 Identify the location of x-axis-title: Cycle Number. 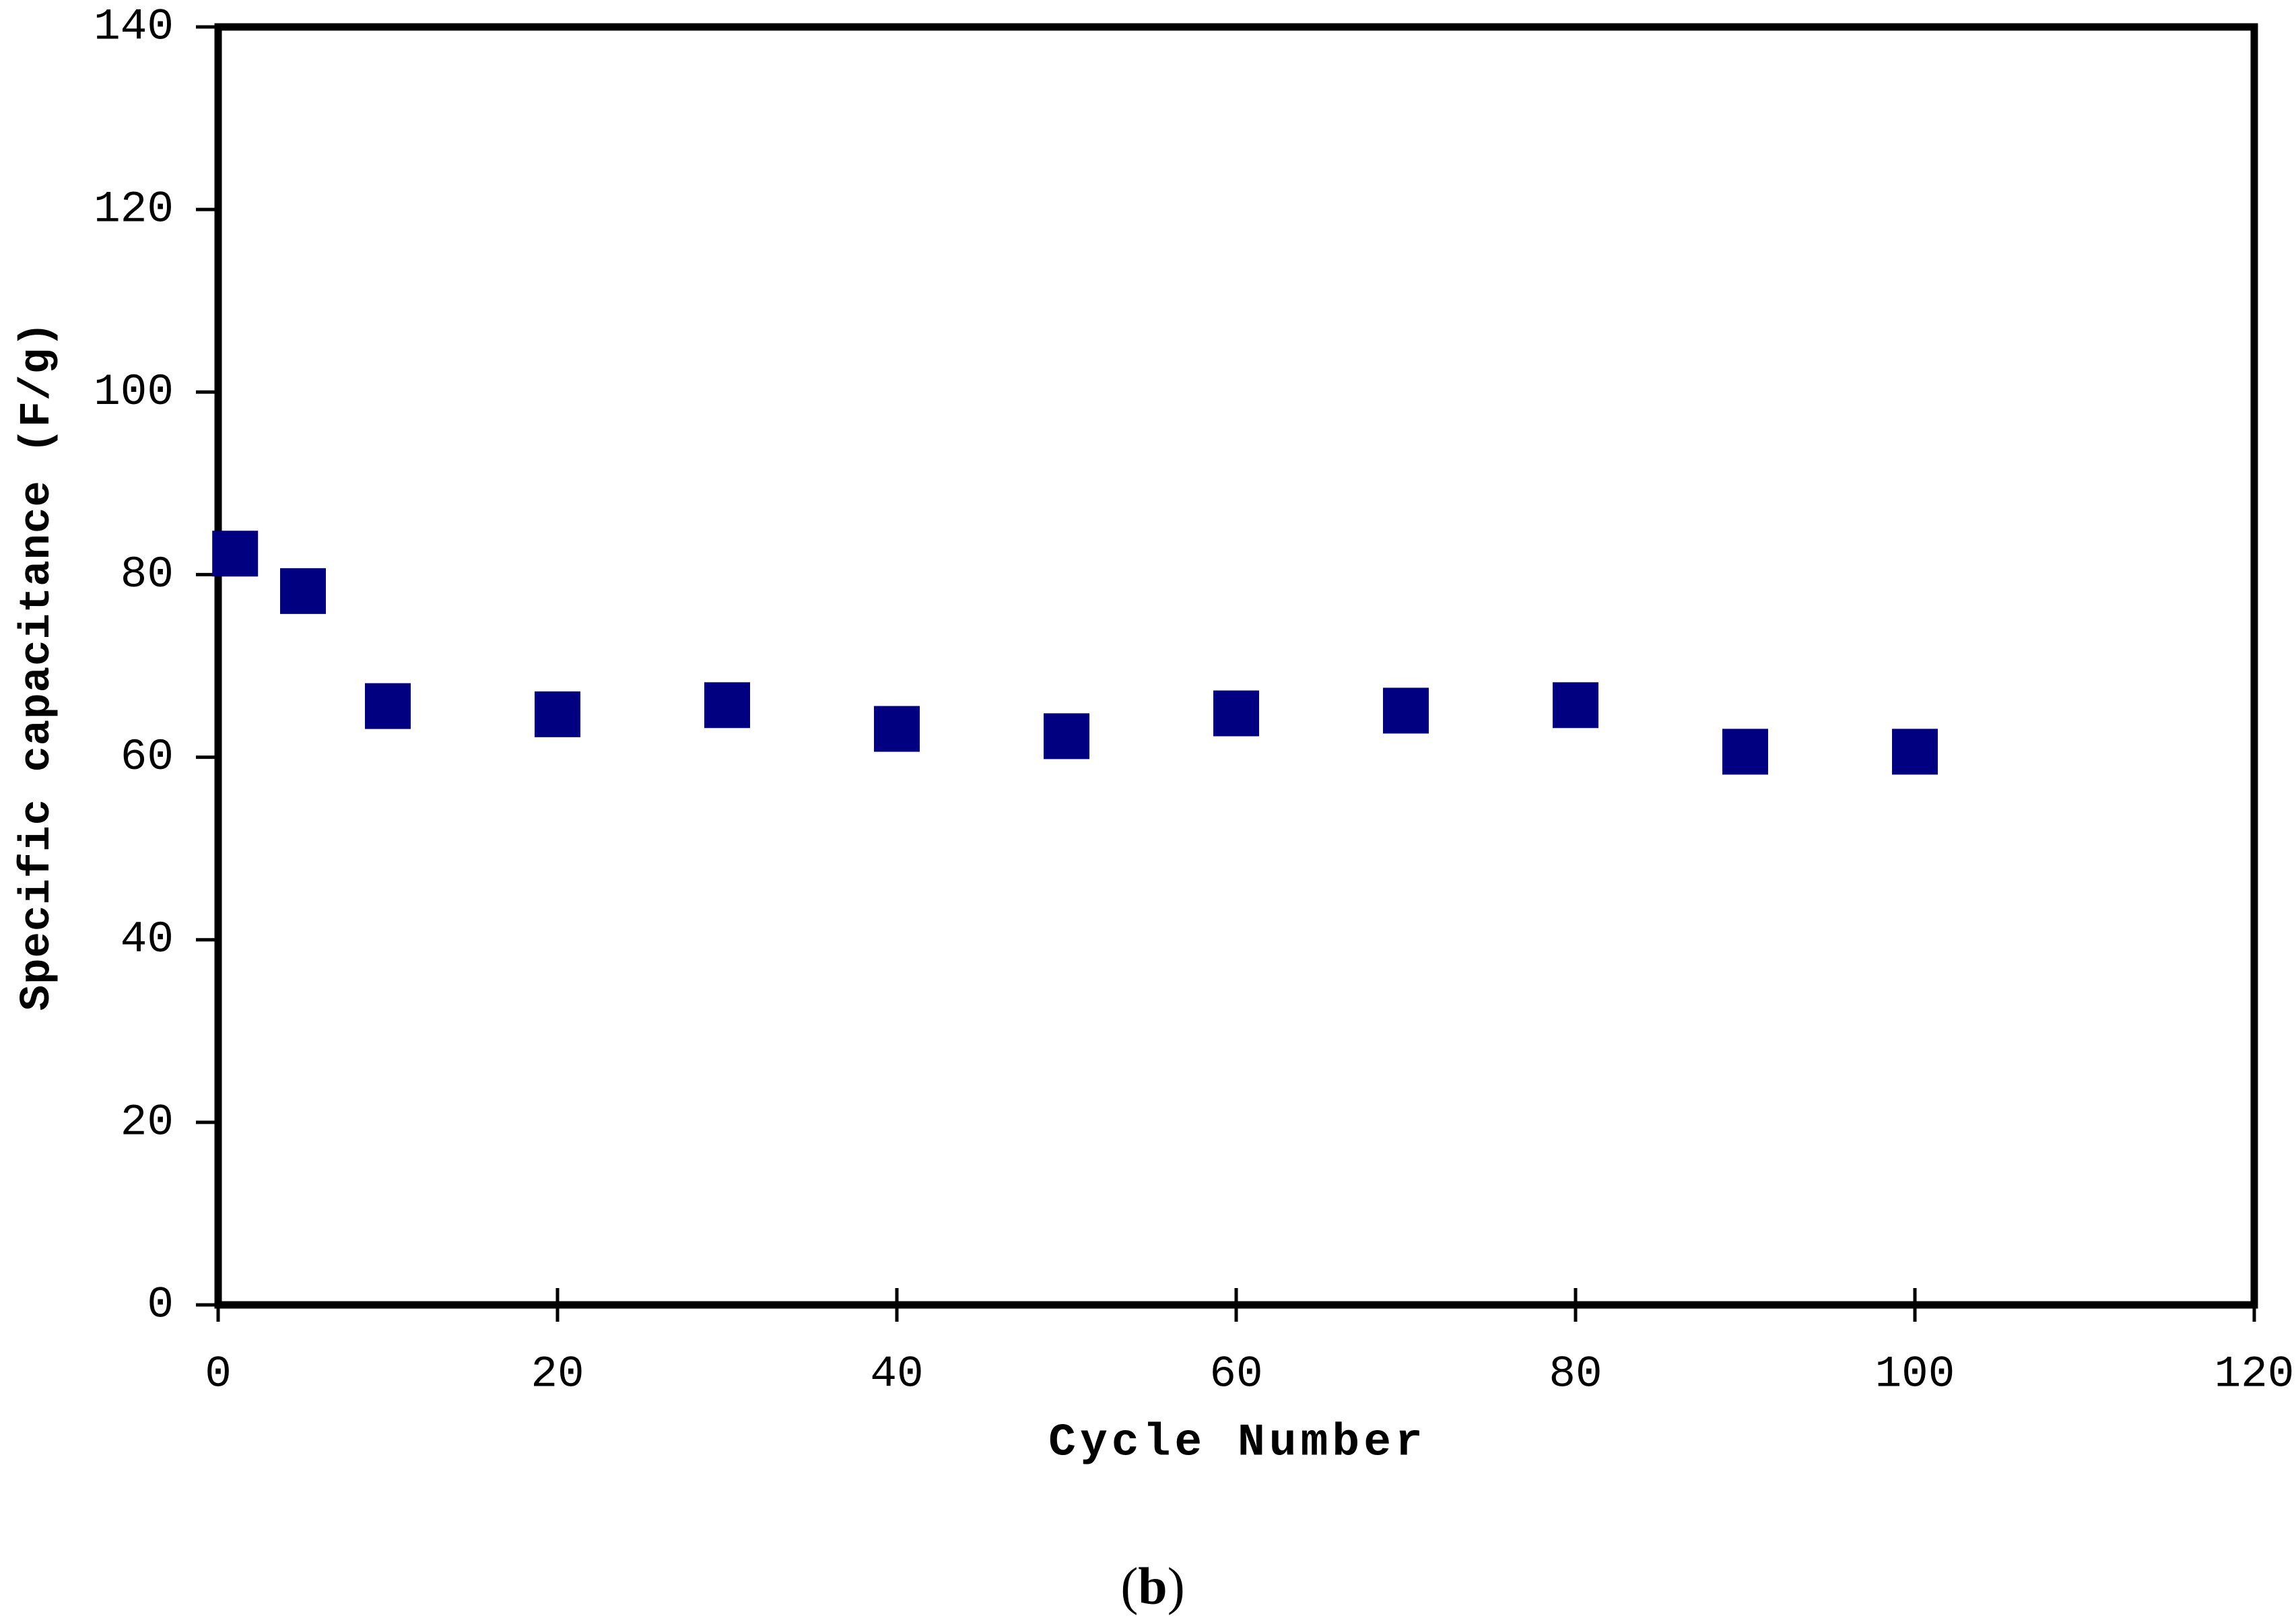
(1237, 1443).